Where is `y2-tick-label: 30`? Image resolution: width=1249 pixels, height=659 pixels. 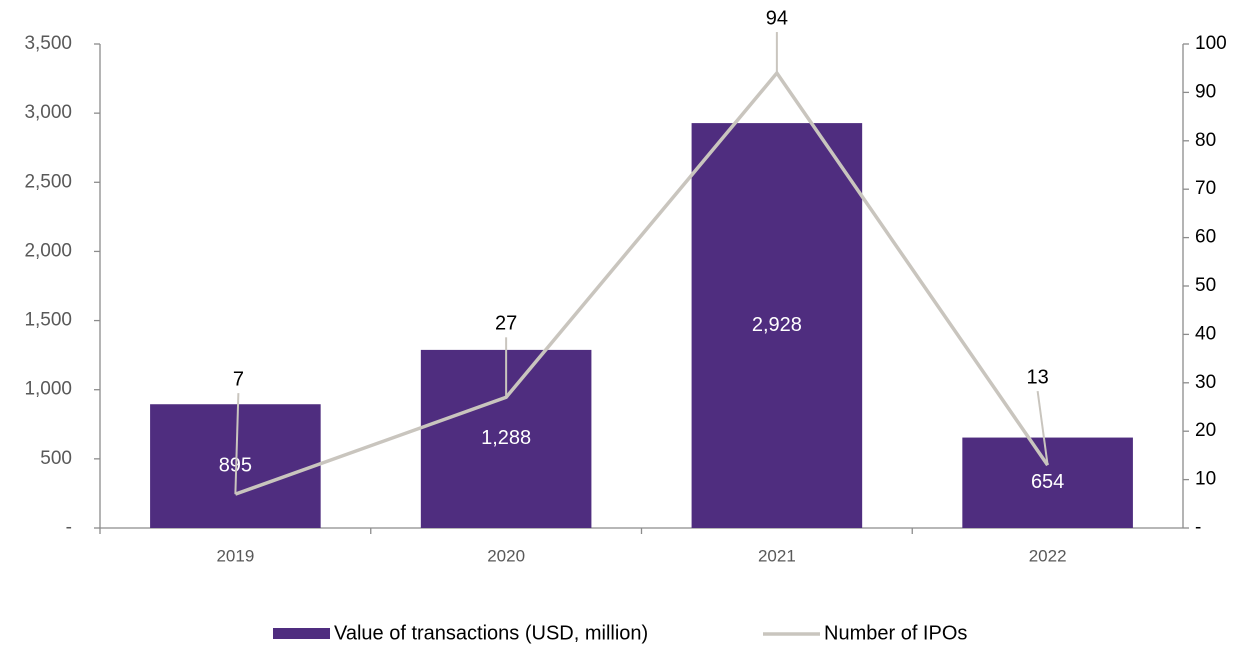 y2-tick-label: 30 is located at coordinates (1205, 382).